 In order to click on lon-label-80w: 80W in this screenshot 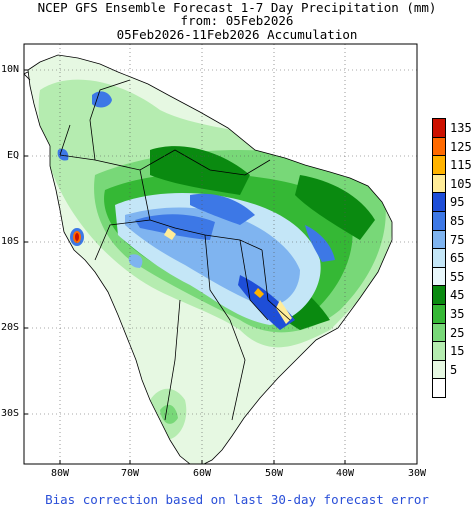, I will do `click(60, 473)`.